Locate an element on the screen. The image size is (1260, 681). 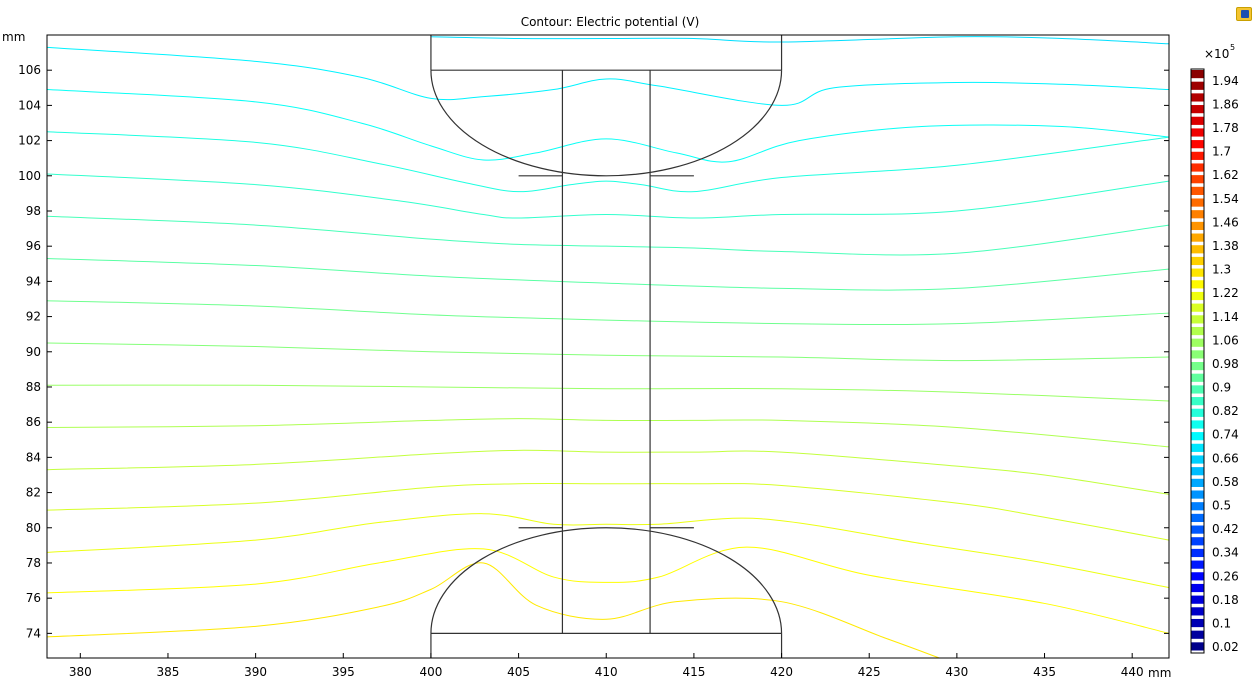
colorbar-tick-label: 0.26 is located at coordinates (1225, 576).